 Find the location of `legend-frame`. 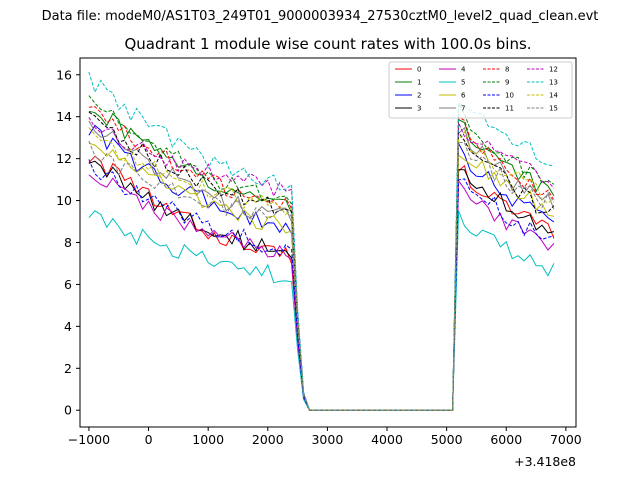

legend-frame is located at coordinates (480, 90).